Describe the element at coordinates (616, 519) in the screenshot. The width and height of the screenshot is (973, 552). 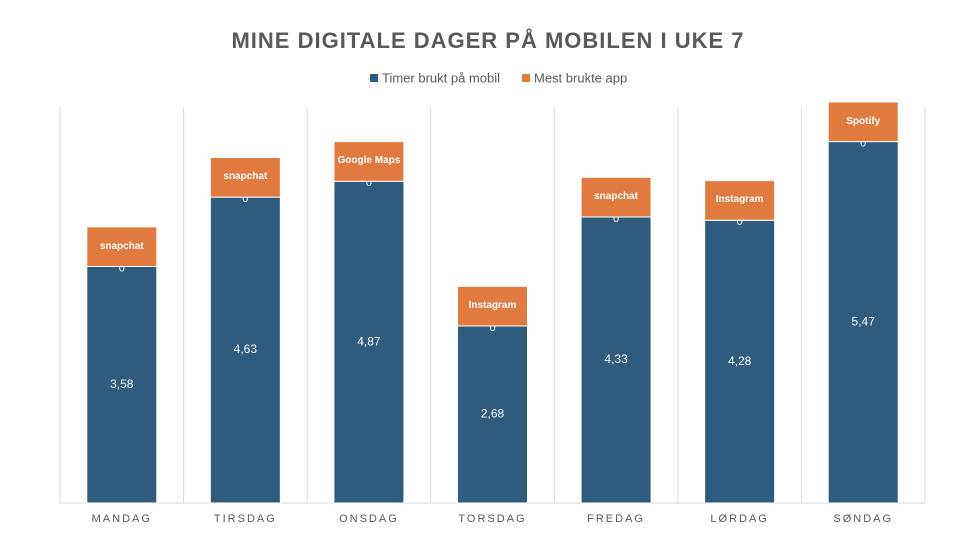
I see `x-tick-label: FREDAG` at that location.